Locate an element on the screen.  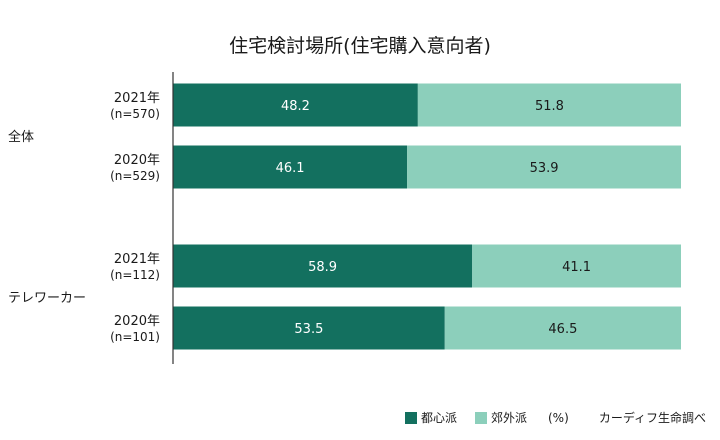
data-label-urban: 48.2 is located at coordinates (295, 106).